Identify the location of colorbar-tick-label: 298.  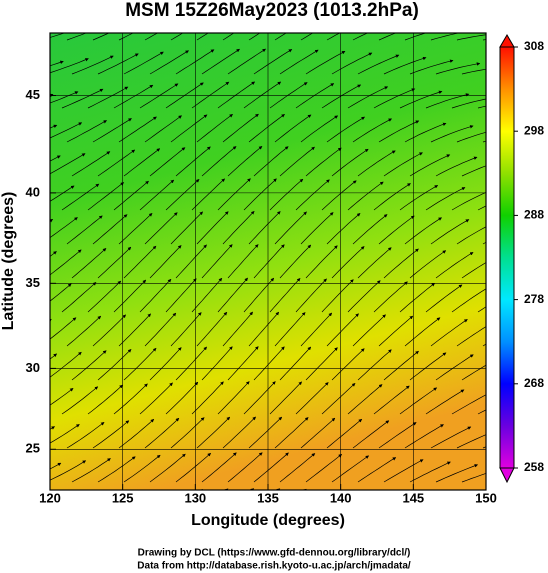
(534, 130).